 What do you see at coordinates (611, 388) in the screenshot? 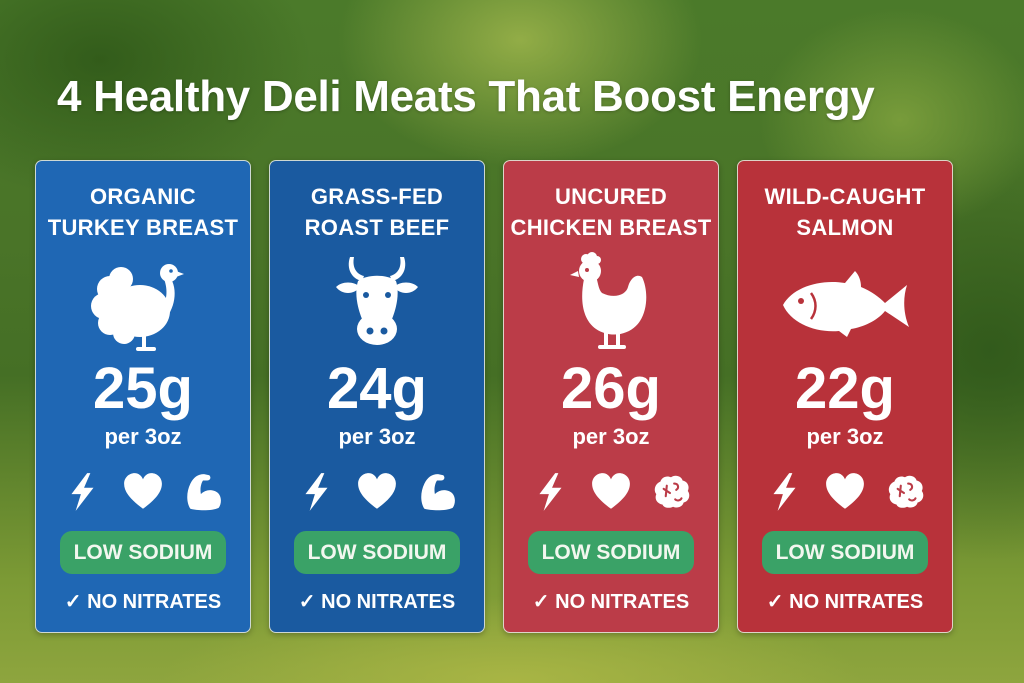
I see `protein-amount: 26g` at bounding box center [611, 388].